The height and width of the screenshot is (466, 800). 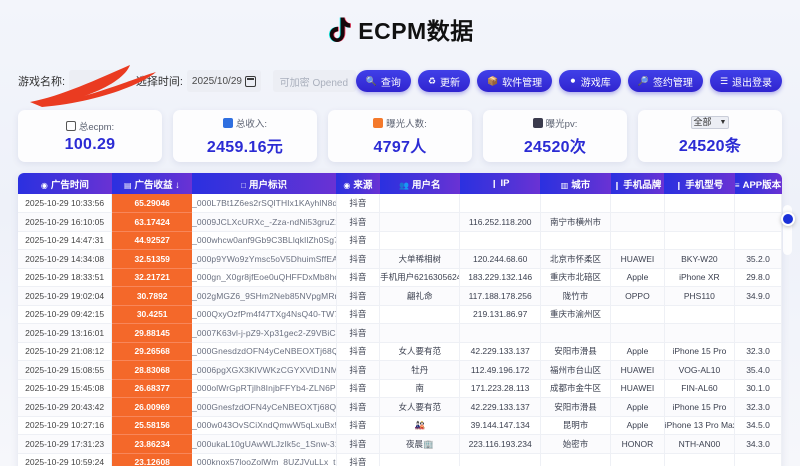 I want to click on cell-phone-model: iPhone 15 Pro, so click(x=700, y=407).